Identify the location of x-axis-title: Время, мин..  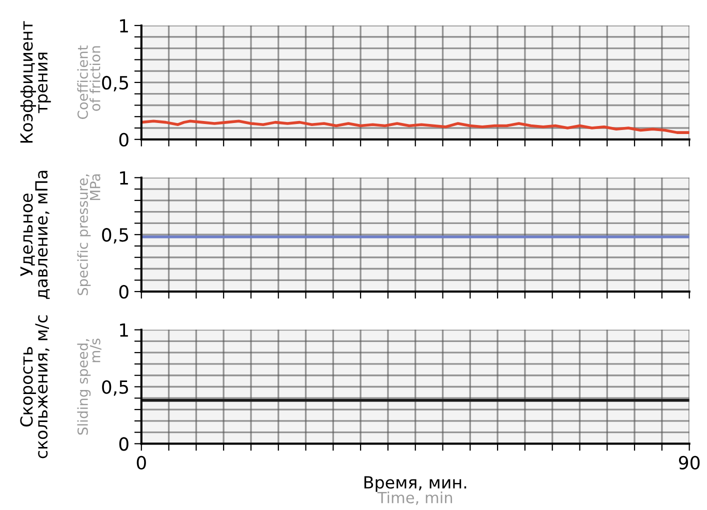
(415, 484).